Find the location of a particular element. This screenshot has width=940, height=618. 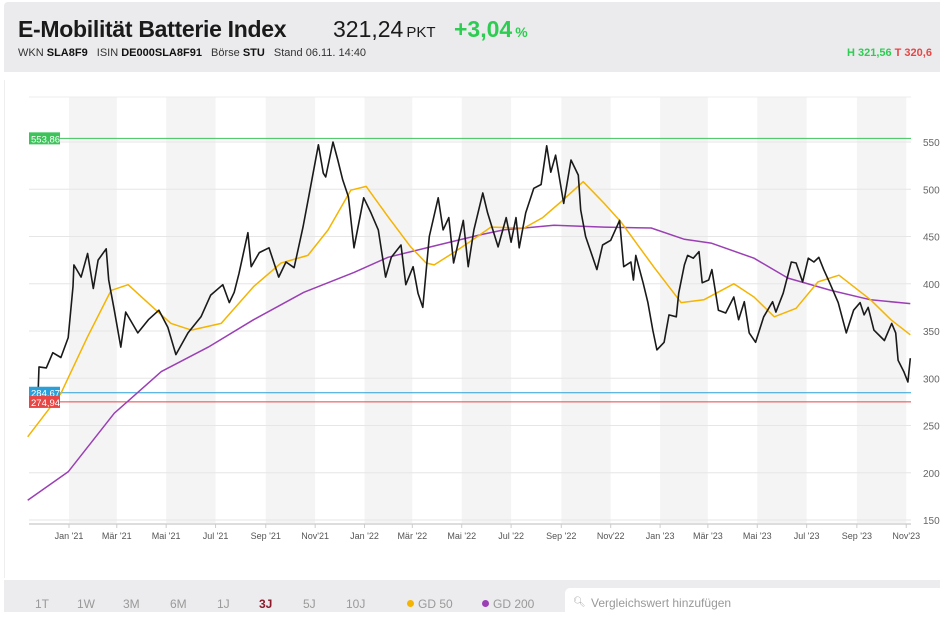

reference-label: 553,86 is located at coordinates (45, 139).